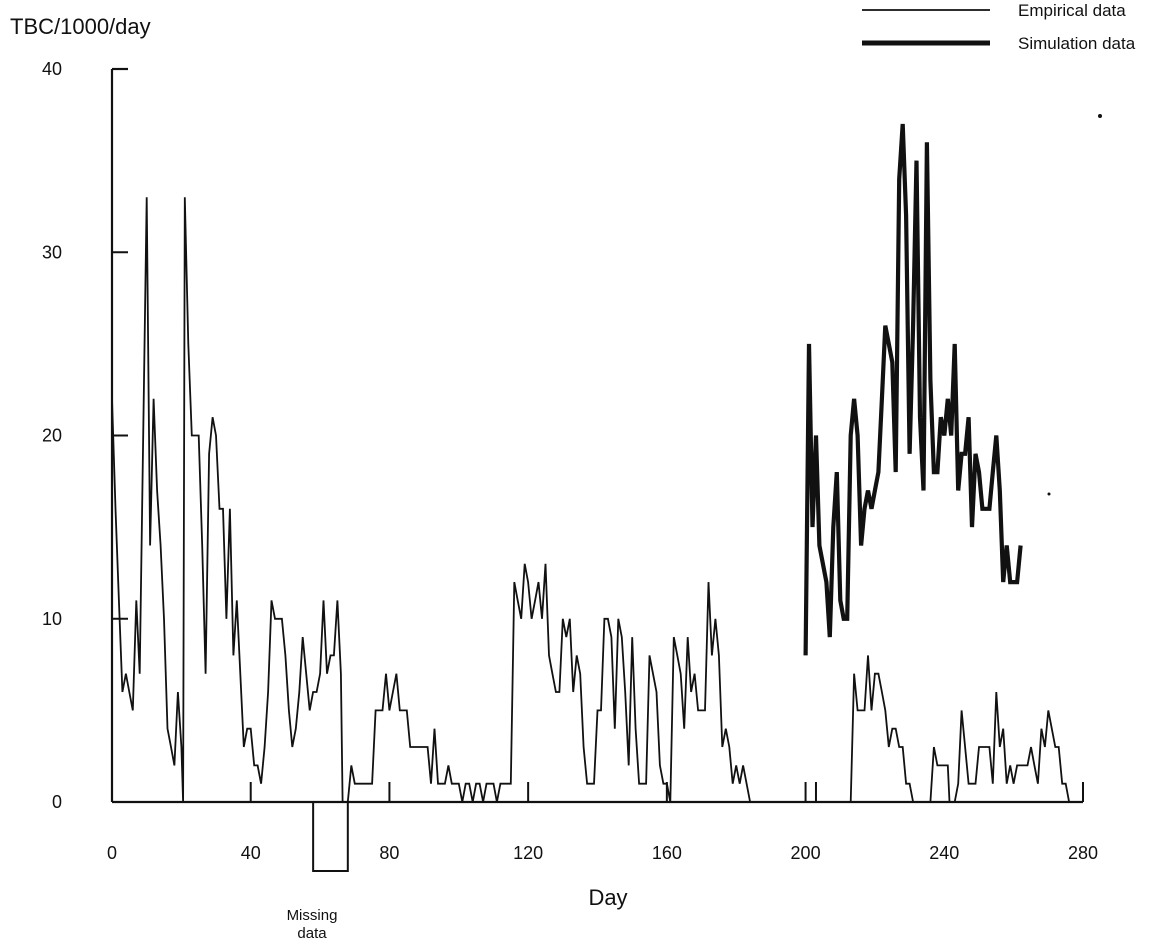 Image resolution: width=1176 pixels, height=951 pixels. I want to click on y-tick-label: 40, so click(52, 69).